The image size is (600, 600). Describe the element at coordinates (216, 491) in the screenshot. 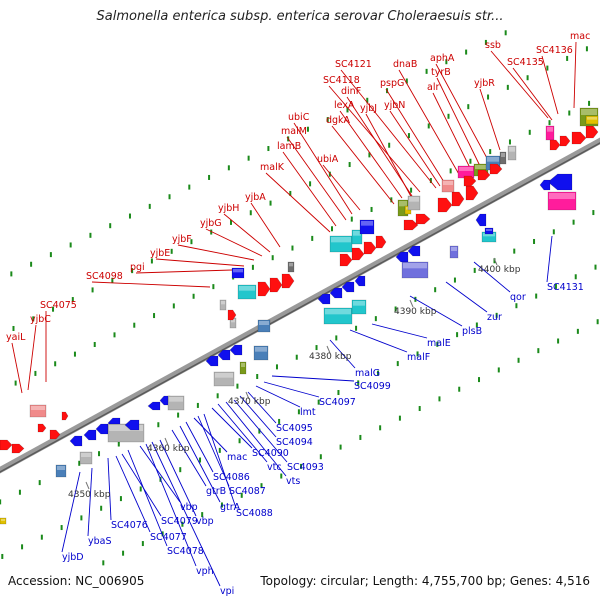

I see `gene-label-gtrb: gtrB` at that location.